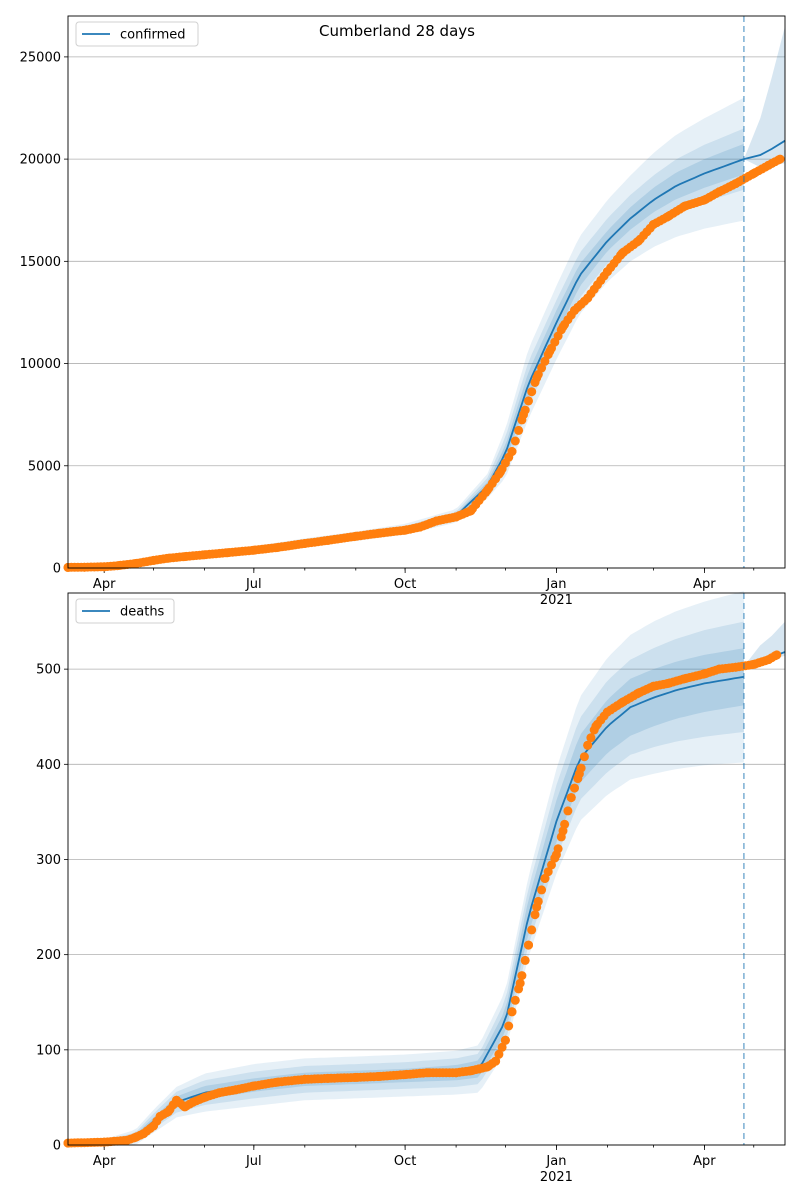  Describe the element at coordinates (40, 57) in the screenshot. I see `y-tick-label: 25000` at that location.